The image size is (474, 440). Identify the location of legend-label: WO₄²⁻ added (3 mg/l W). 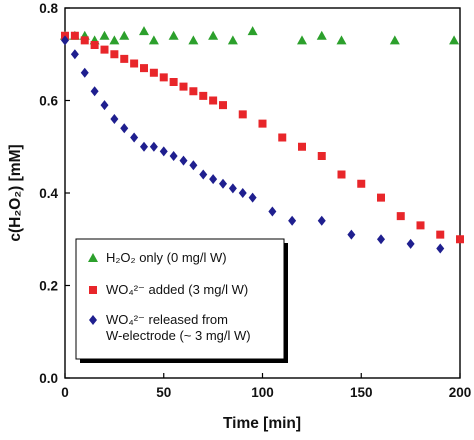
(177, 289).